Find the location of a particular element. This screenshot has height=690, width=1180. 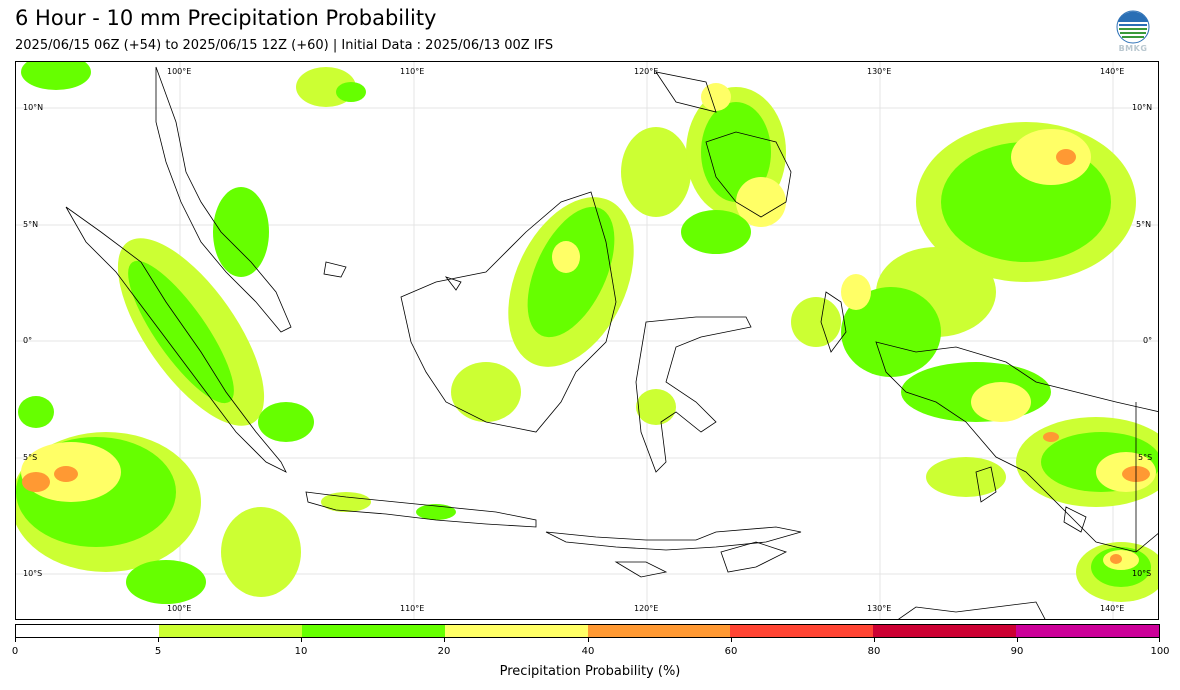

colorbar-tick-label: 10 is located at coordinates (301, 651).